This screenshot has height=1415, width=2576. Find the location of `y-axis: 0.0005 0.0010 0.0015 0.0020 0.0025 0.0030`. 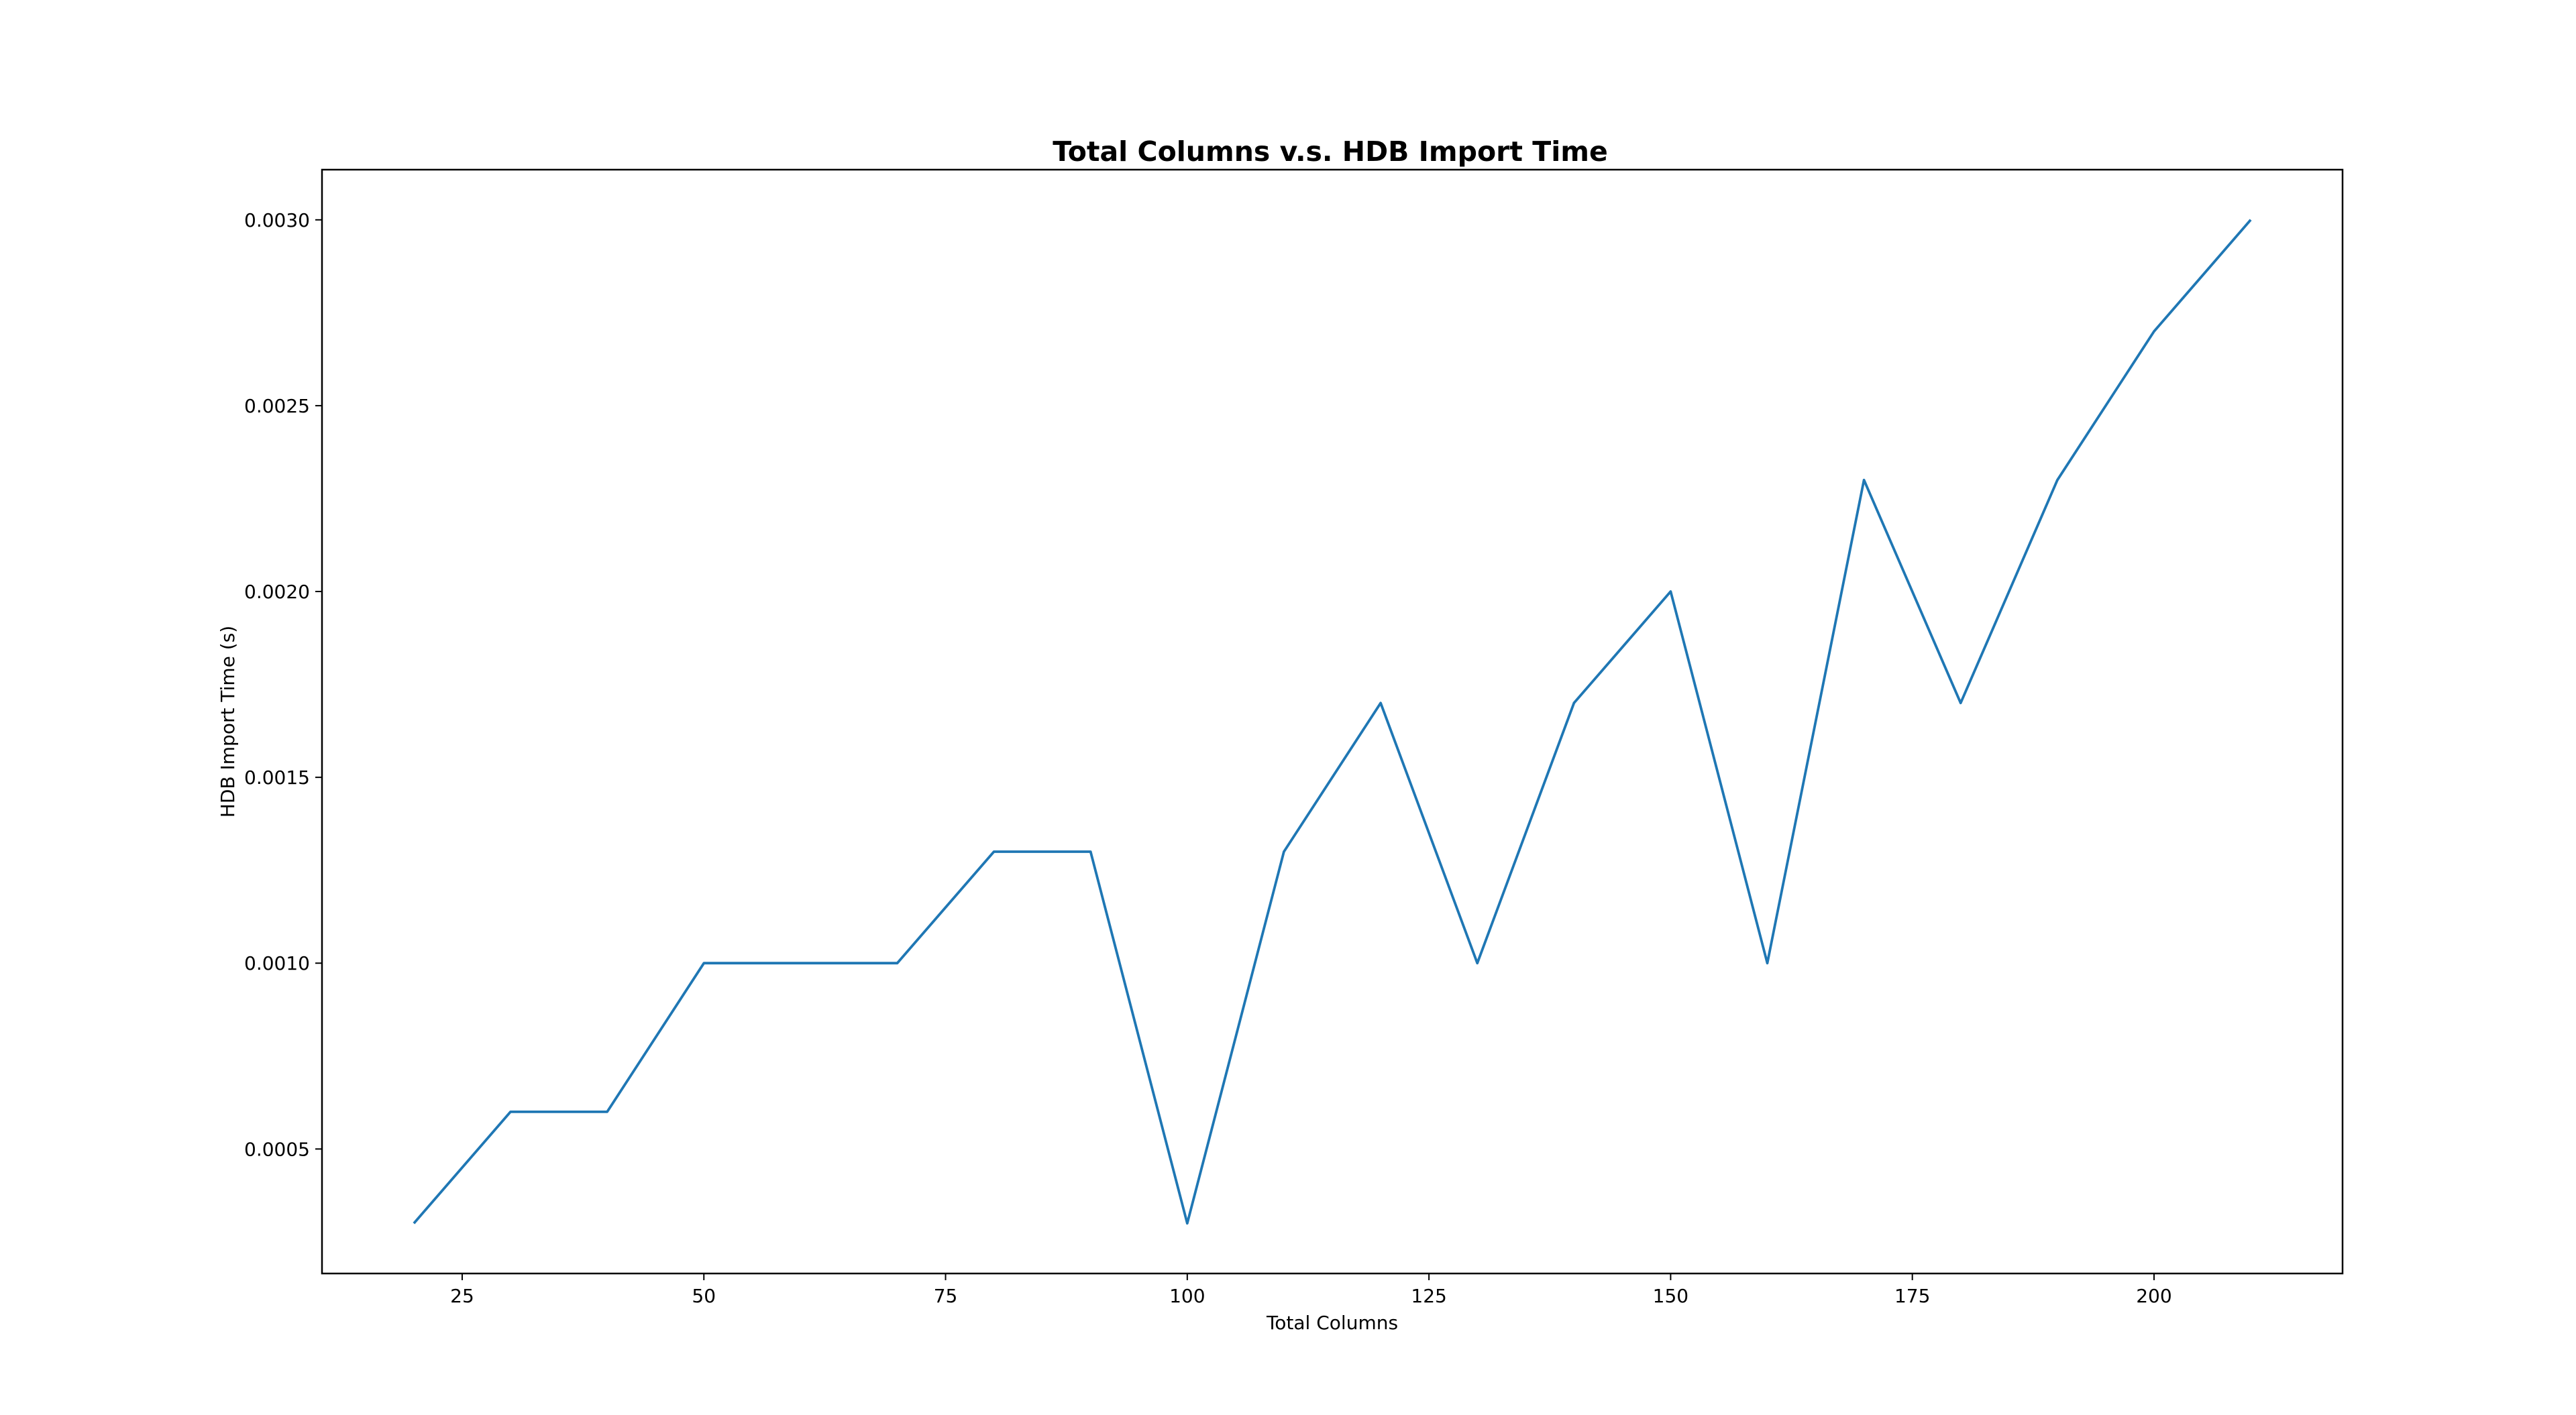

y-axis: 0.0005 0.0010 0.0015 0.0020 0.0025 0.0030 is located at coordinates (283, 684).